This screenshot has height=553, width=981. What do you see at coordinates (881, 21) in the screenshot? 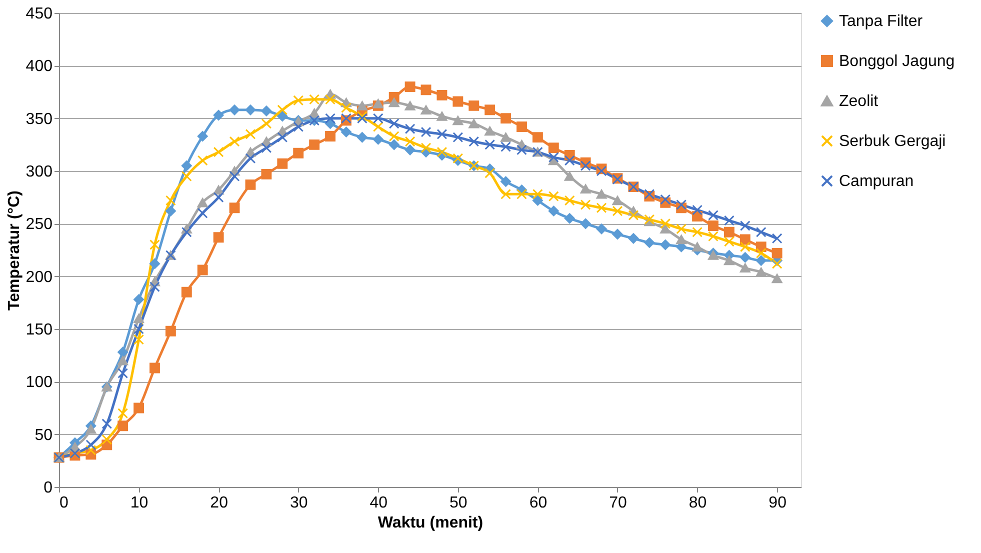
I see `legend-label: Tanpa Filter` at bounding box center [881, 21].